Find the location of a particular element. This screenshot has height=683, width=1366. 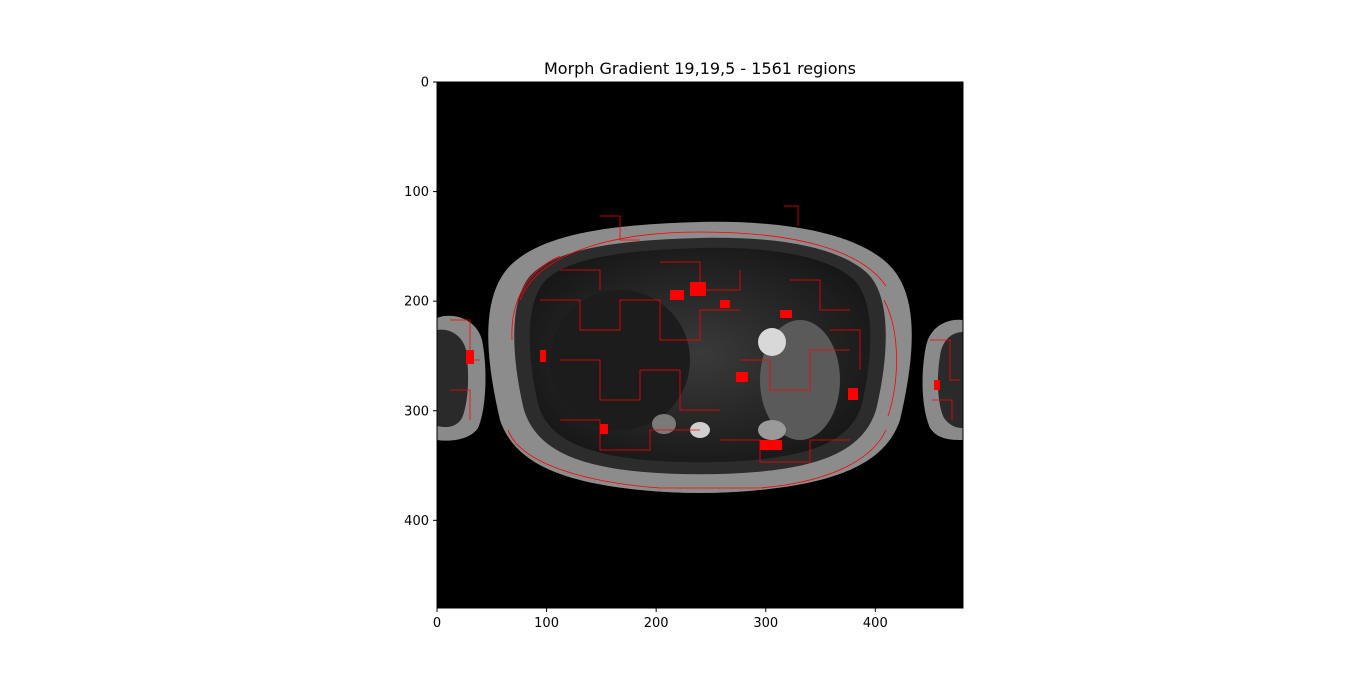

y-axis: 0 100 200 300 400 is located at coordinates (420, 302).